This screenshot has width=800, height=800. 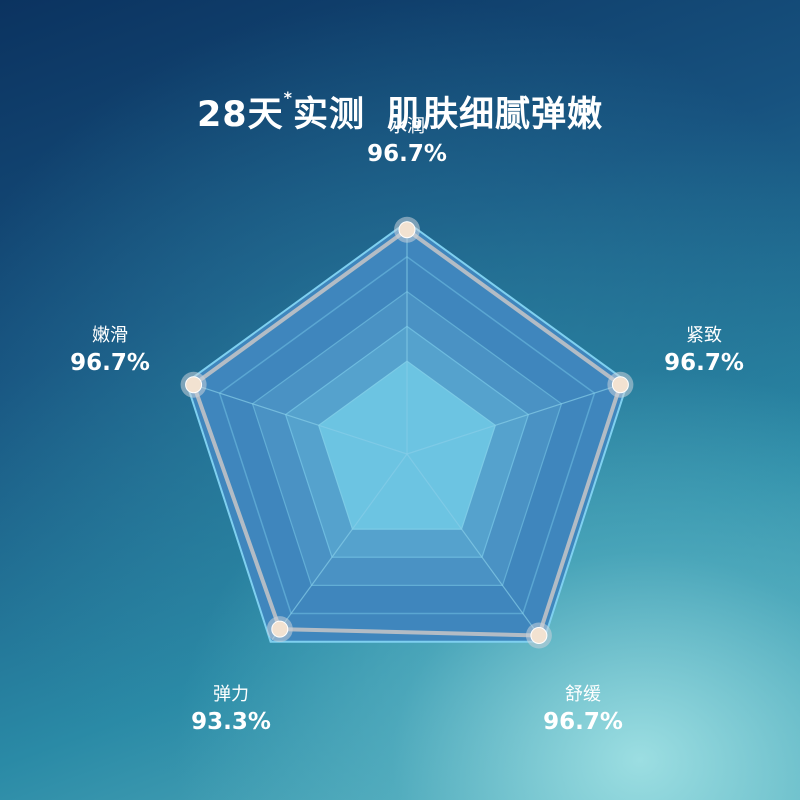 I want to click on axis-label-hydration: 水润 96.7%, so click(x=407, y=142).